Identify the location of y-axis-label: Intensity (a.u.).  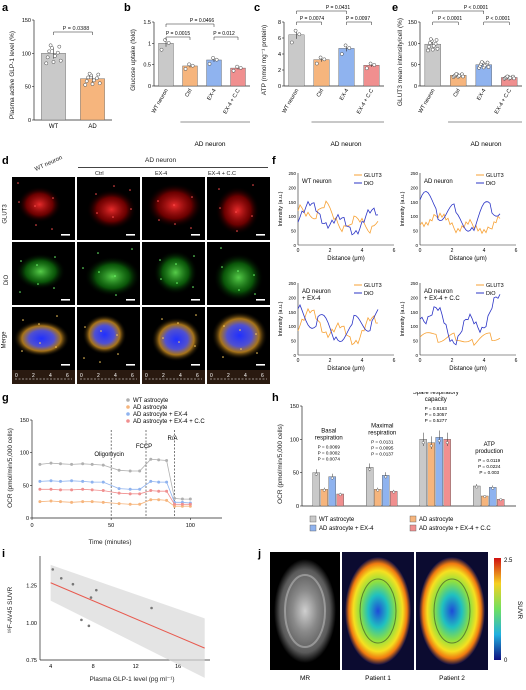
(403, 318).